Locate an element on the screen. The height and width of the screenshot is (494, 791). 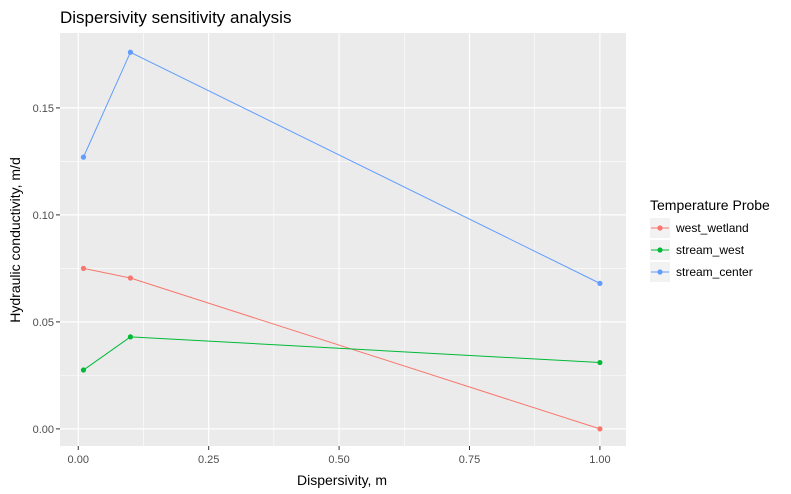
x-tick-label: 1.00 is located at coordinates (599, 460).